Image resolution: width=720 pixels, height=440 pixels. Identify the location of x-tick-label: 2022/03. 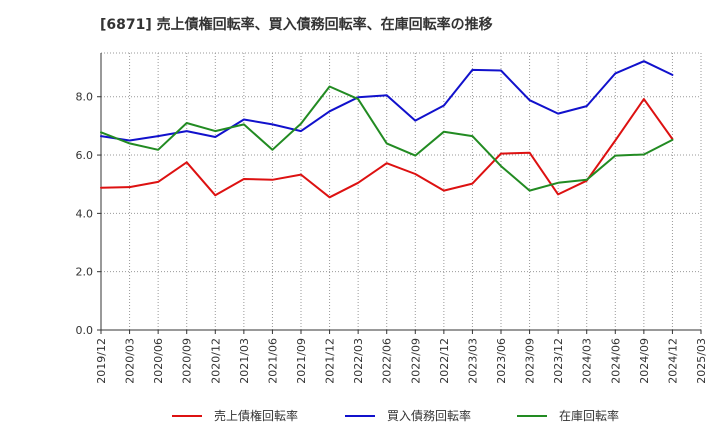
(358, 361).